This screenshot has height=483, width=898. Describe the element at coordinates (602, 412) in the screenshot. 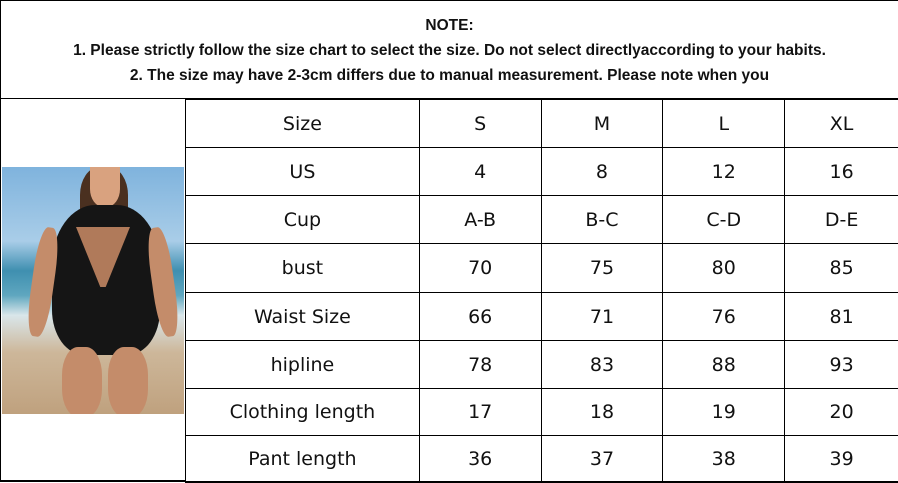

I see `table-cell: 18` at that location.